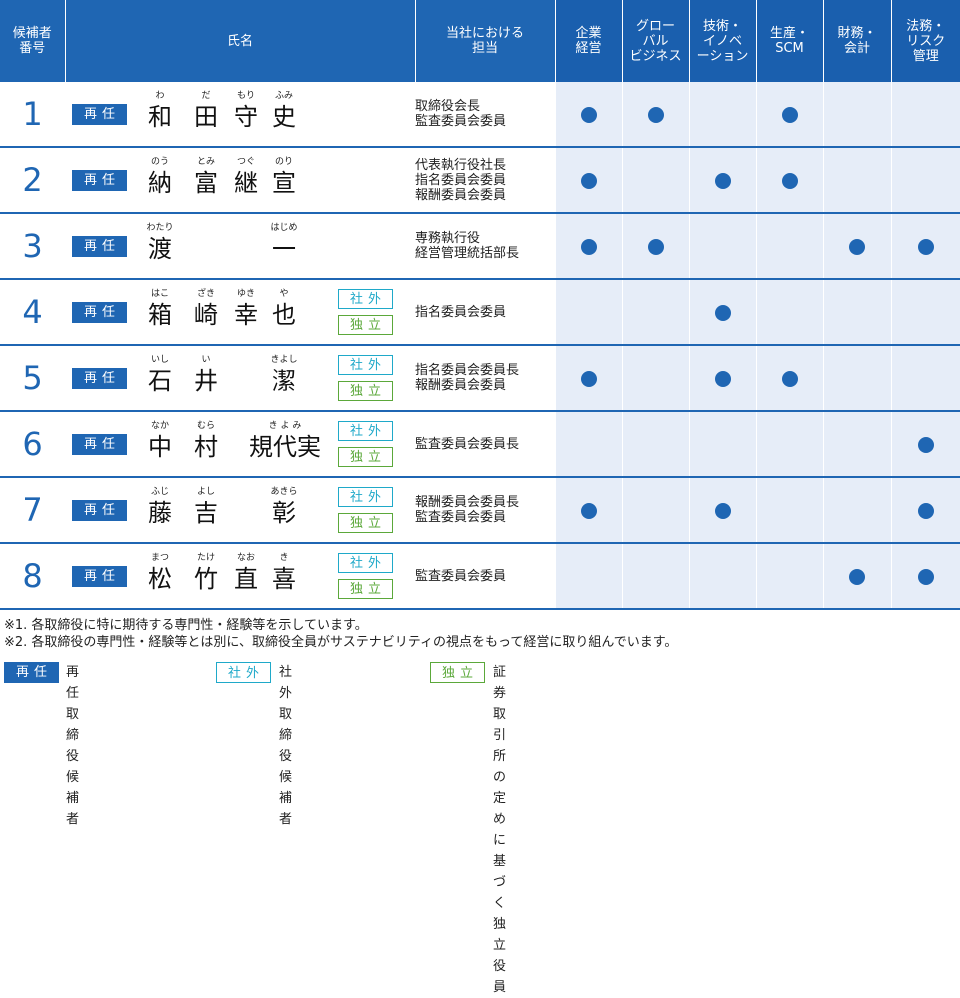 Image resolution: width=960 pixels, height=998 pixels. I want to click on role-text: 監査委員会委員, so click(485, 576).